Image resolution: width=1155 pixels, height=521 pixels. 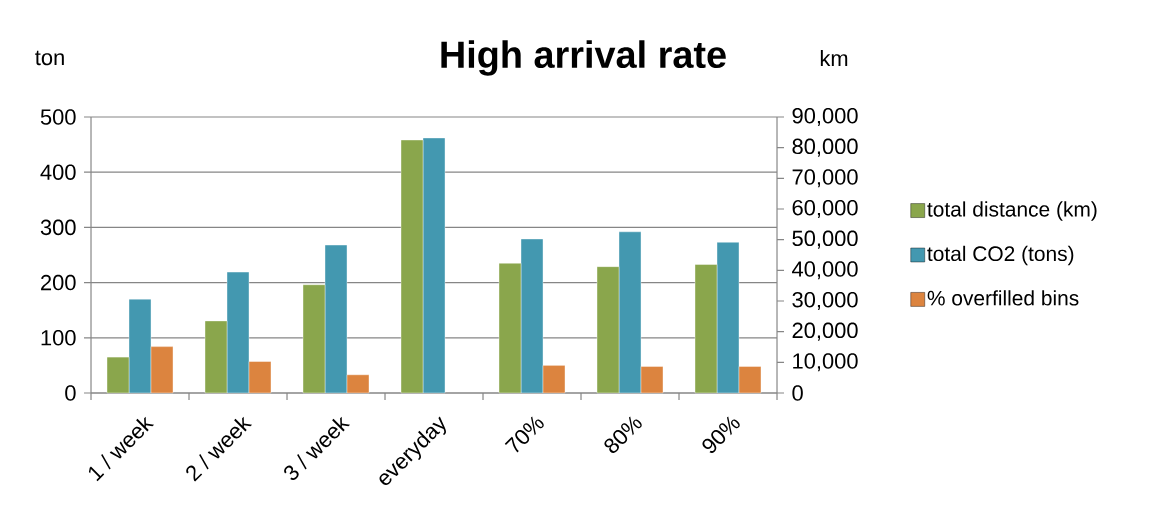 What do you see at coordinates (825, 270) in the screenshot?
I see `y2-tick-label: 40,000` at bounding box center [825, 270].